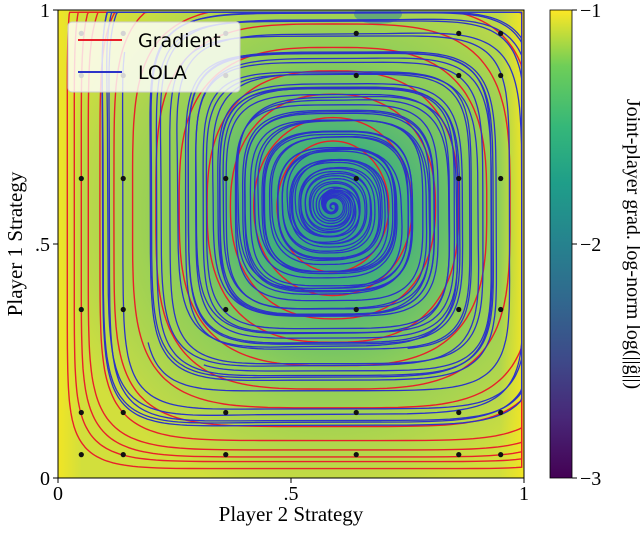 The height and width of the screenshot is (533, 640). Describe the element at coordinates (590, 11) in the screenshot. I see `colorbar-tick-label-0: −1` at that location.